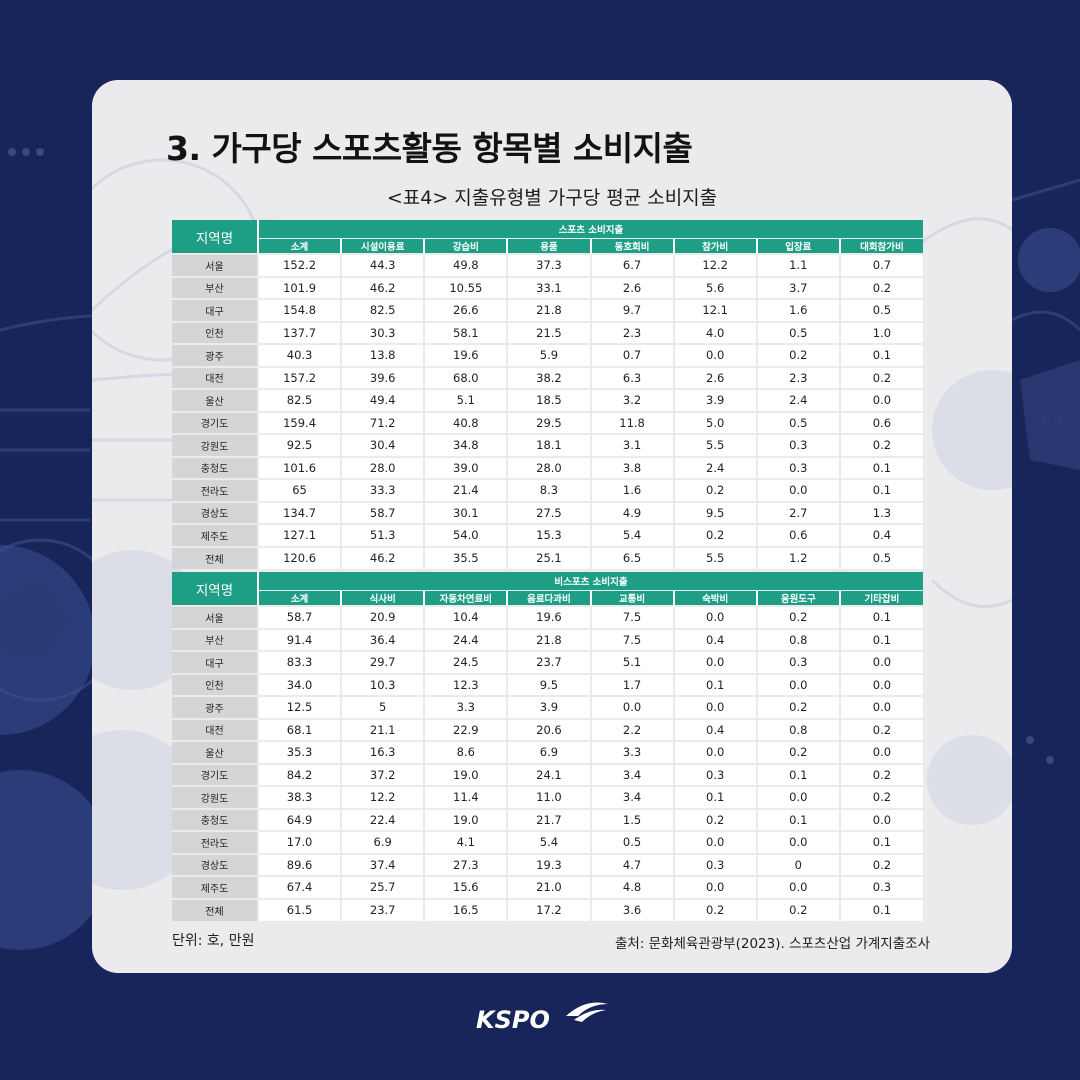 The width and height of the screenshot is (1080, 1080). Describe the element at coordinates (465, 355) in the screenshot. I see `table-cell: 19.6` at that location.